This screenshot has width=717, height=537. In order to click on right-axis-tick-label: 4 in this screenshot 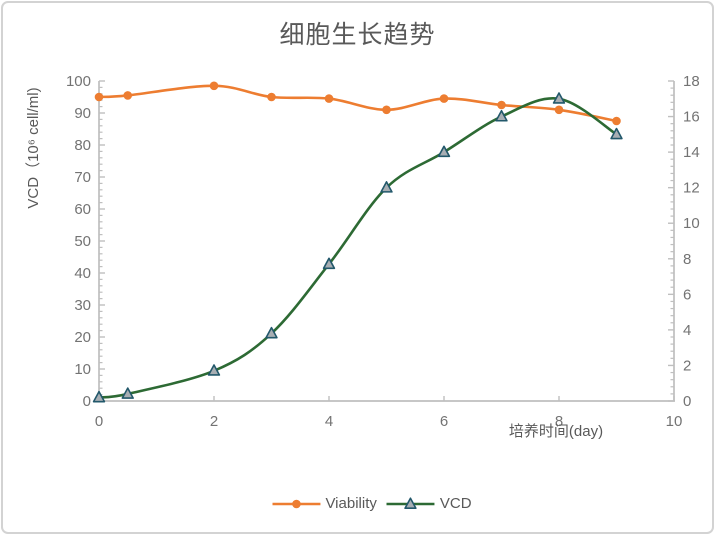, I will do `click(687, 330)`.